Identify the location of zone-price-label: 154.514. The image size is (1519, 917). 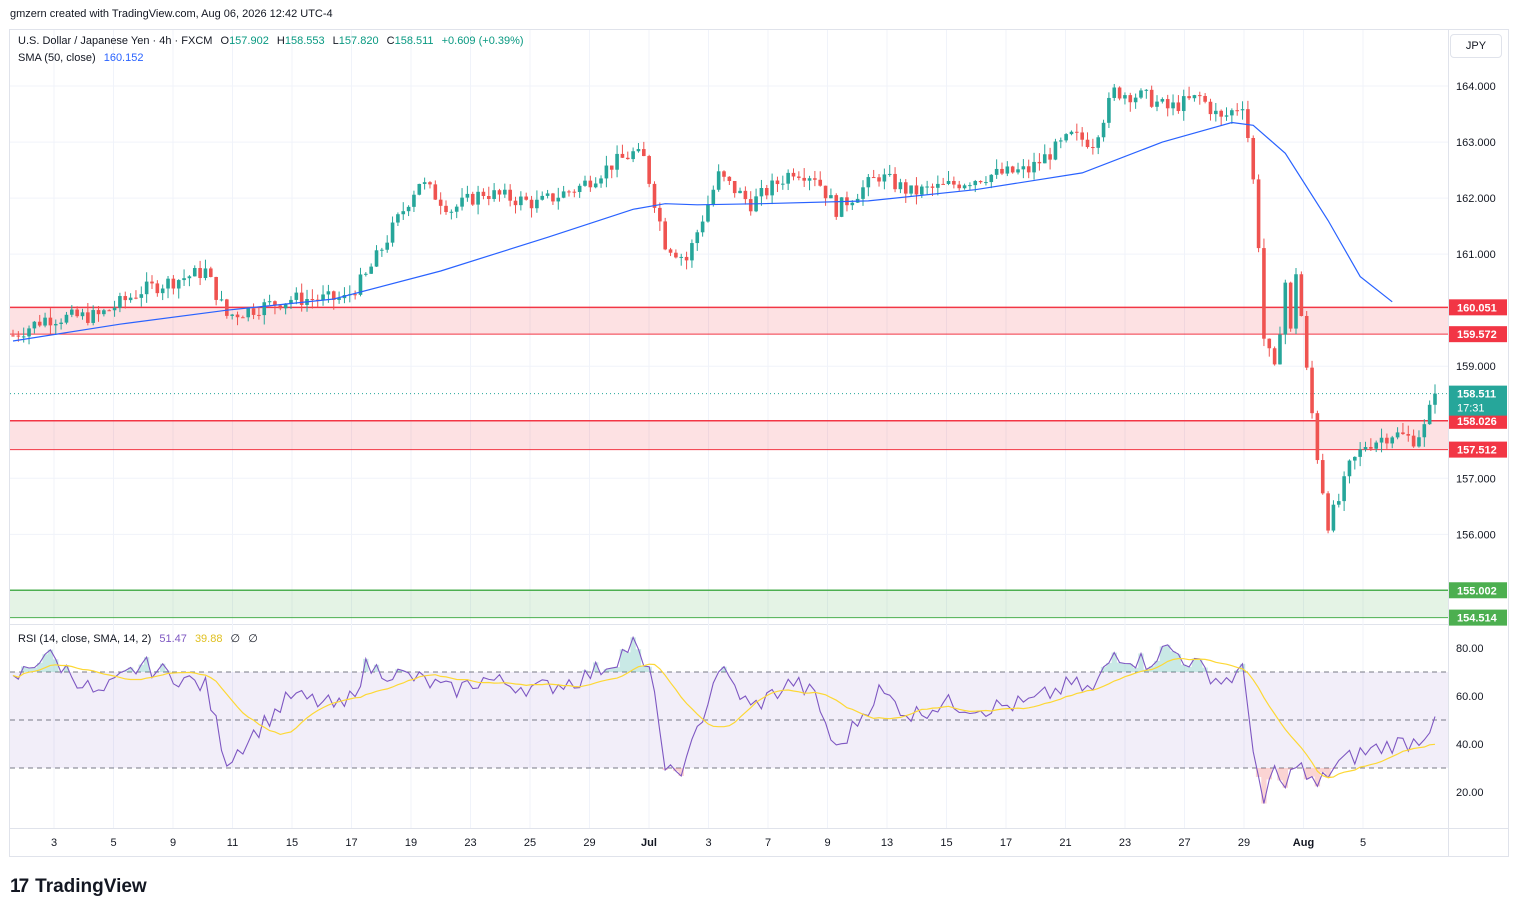
(1477, 619).